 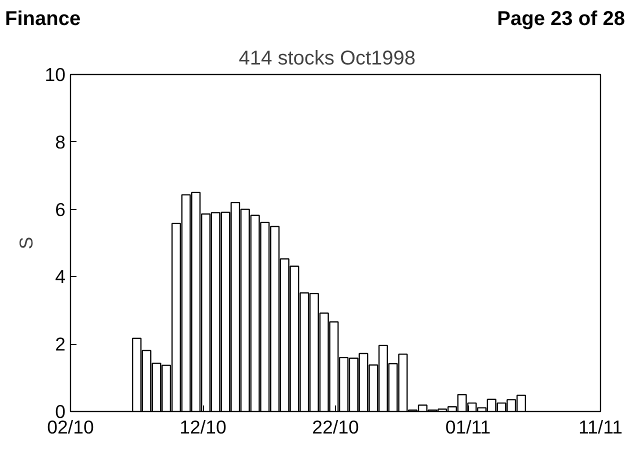 I want to click on x-tick-label: 12/10, so click(x=203, y=427).